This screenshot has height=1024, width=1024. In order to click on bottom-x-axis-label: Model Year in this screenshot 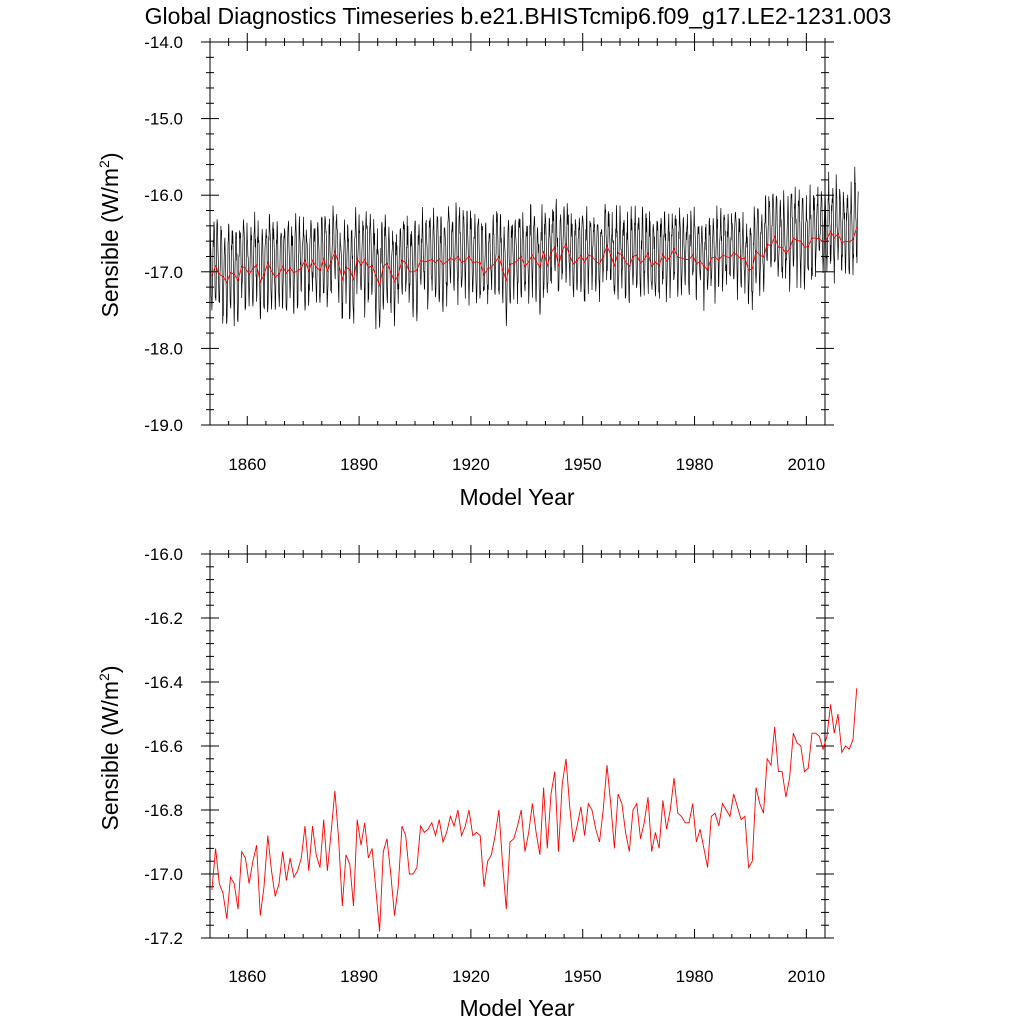, I will do `click(516, 1008)`.